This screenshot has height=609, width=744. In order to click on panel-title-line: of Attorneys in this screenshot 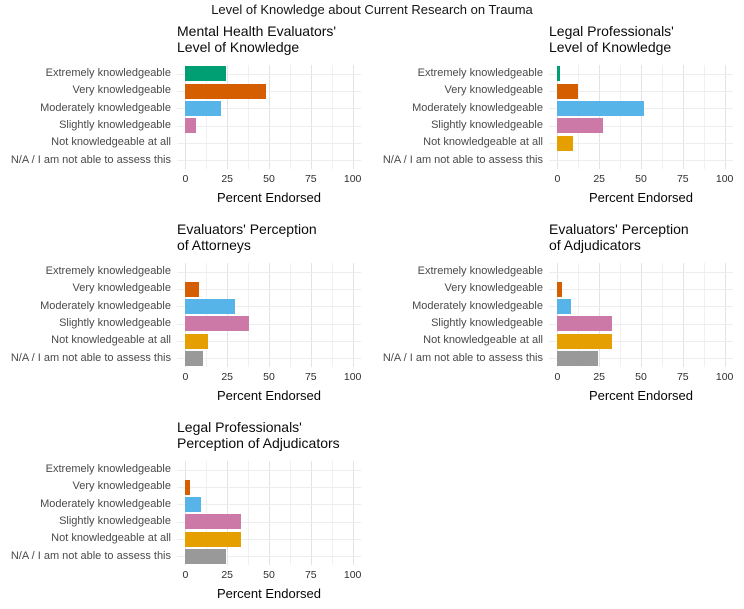, I will do `click(214, 245)`.